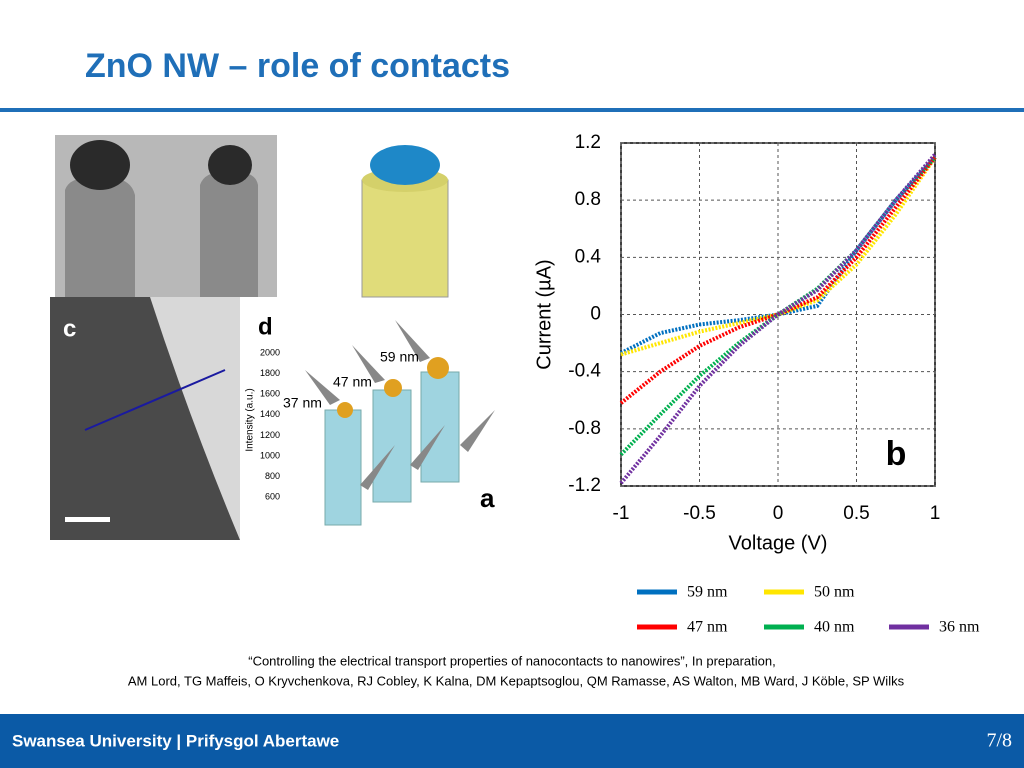  Describe the element at coordinates (856, 513) in the screenshot. I see `x-tick-label: 0.5` at that location.